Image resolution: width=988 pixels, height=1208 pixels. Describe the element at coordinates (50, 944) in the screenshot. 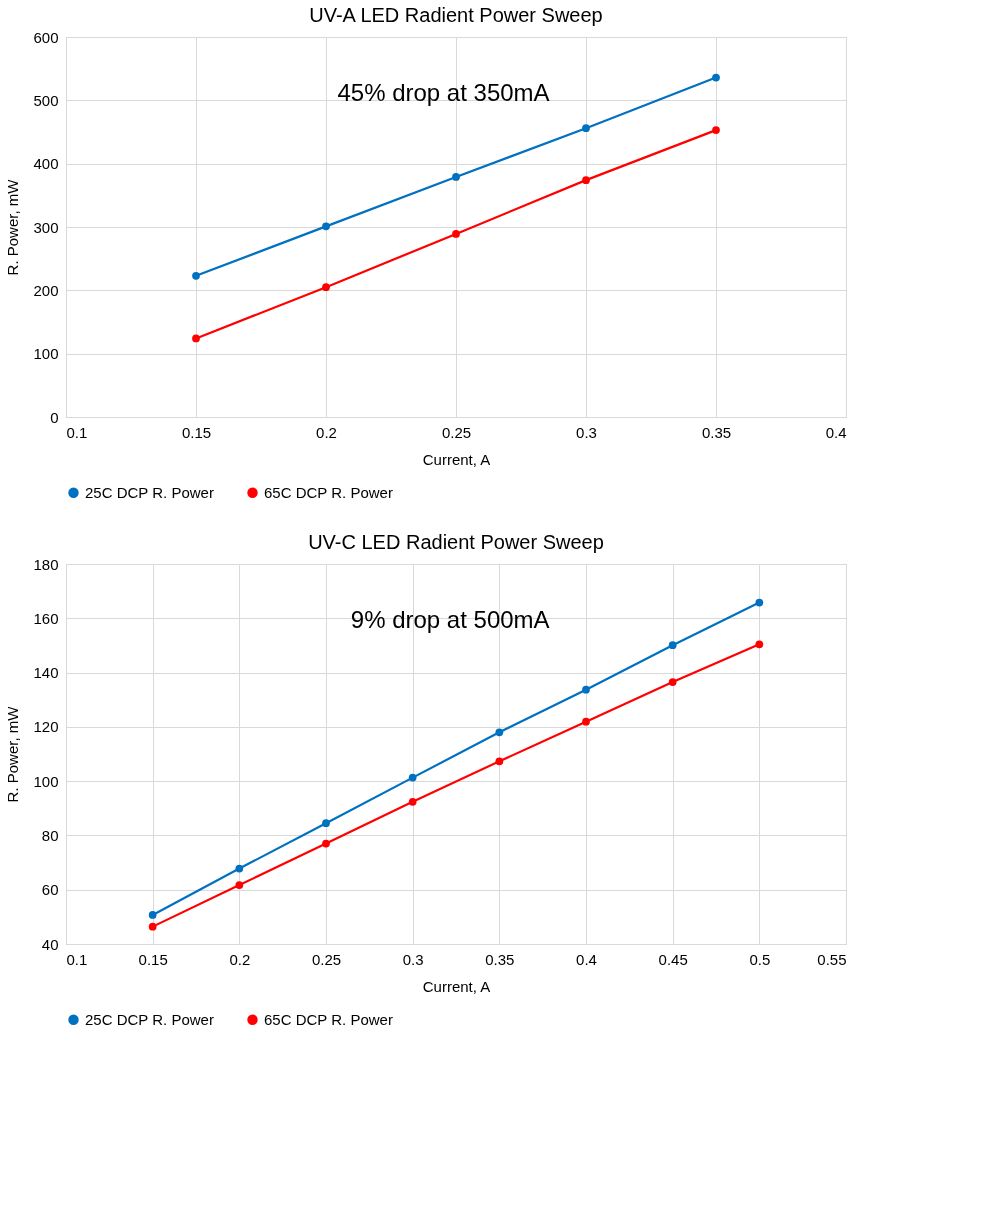

I see `y-tick-label: 40` at that location.